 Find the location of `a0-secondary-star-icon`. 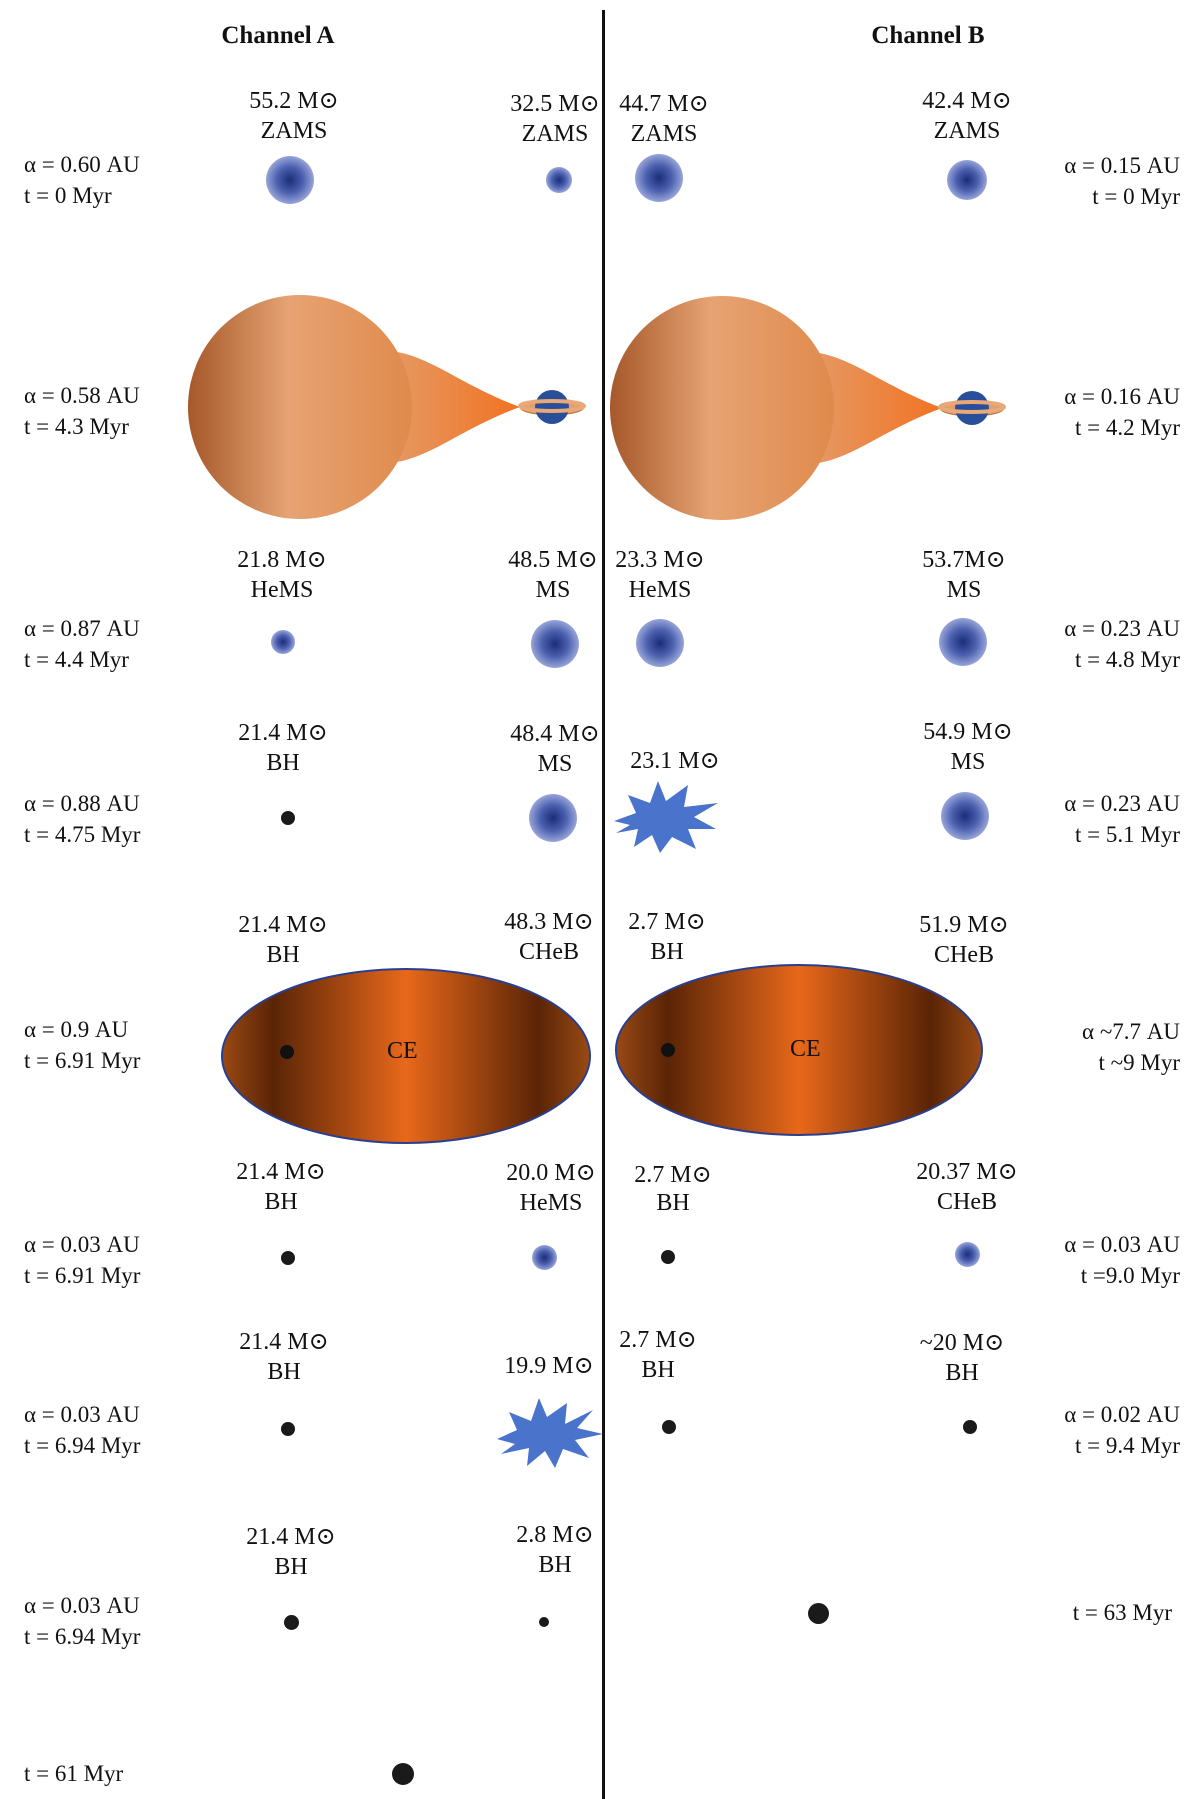

a0-secondary-star-icon is located at coordinates (559, 180).